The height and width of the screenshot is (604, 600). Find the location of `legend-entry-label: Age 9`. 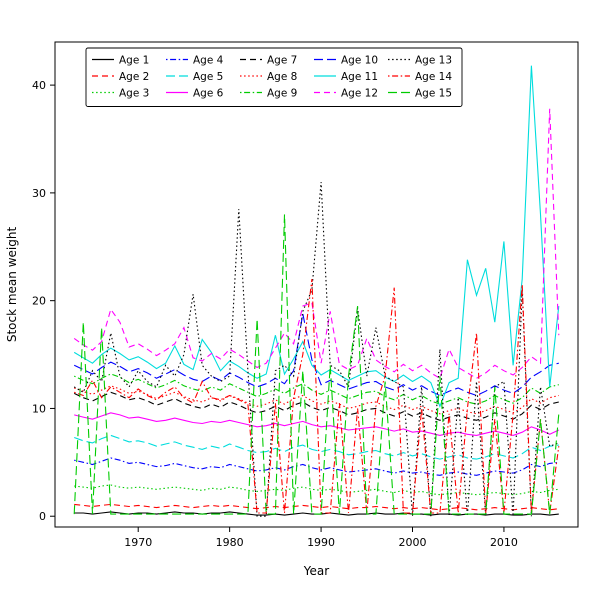

legend-entry-label: Age 9 is located at coordinates (282, 93).